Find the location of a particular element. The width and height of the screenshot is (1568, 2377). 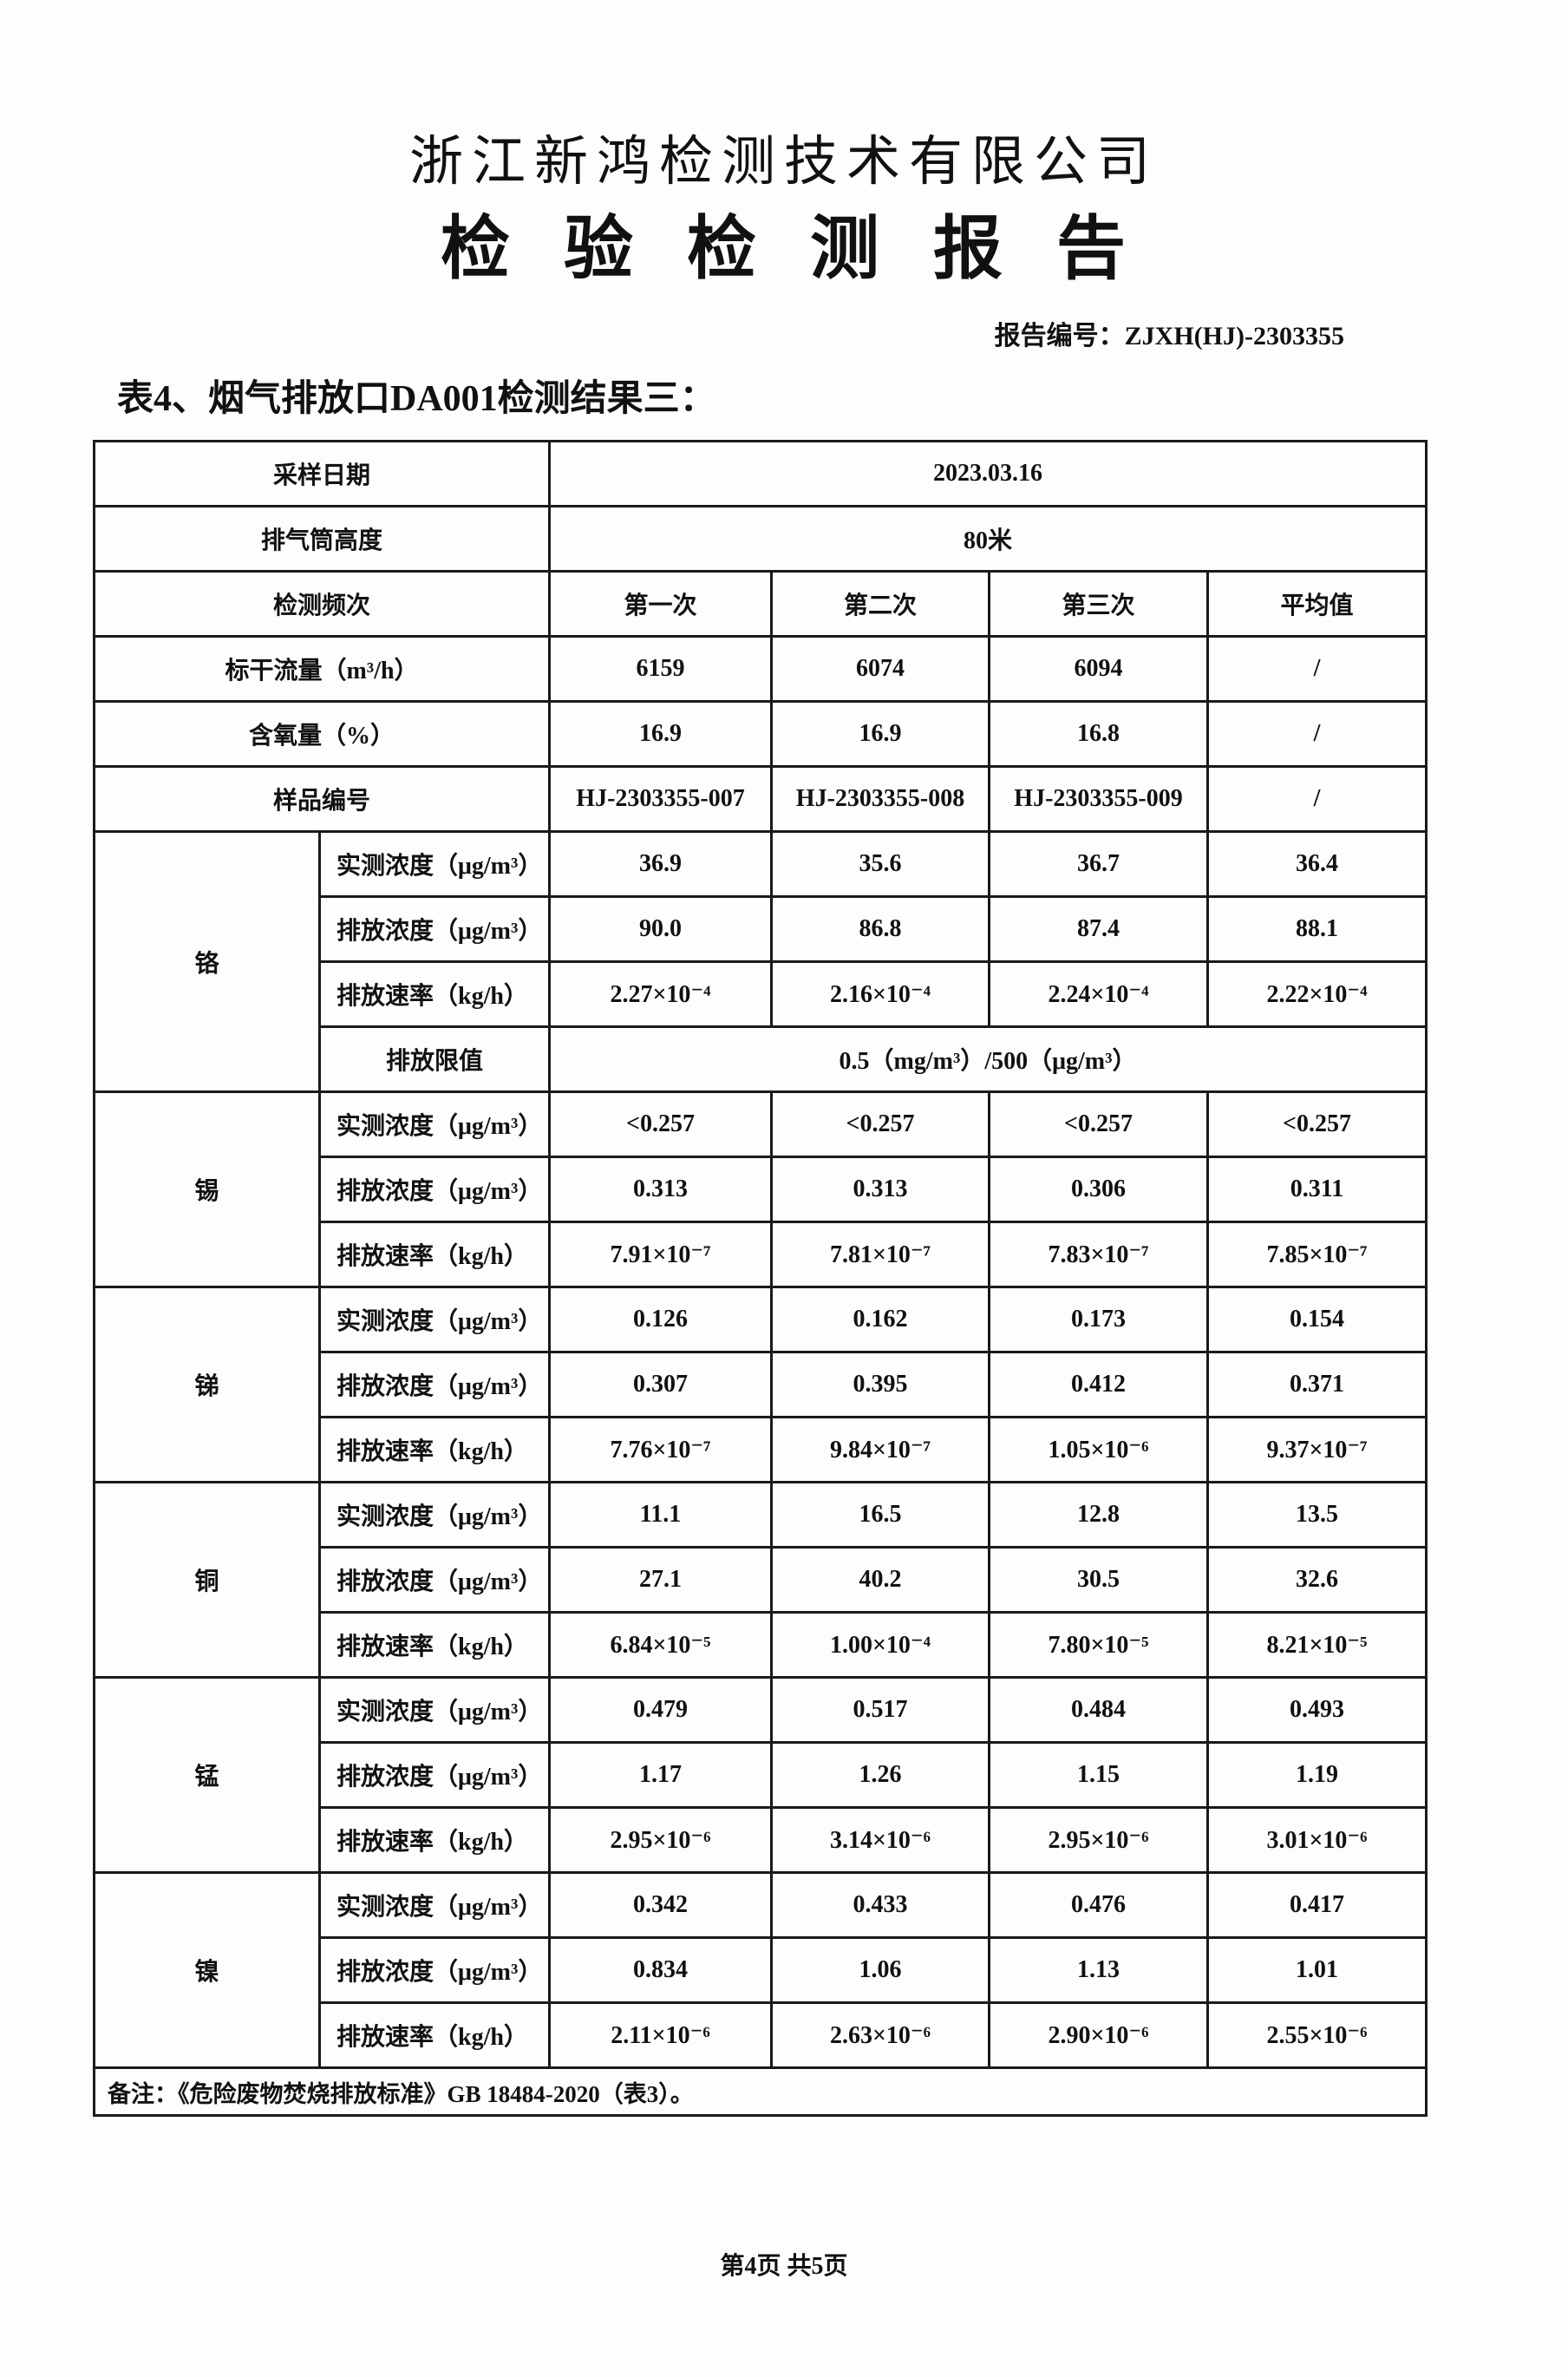

metal-row: 铜实测浓度（μg/m³） 11.1 16.5 12.8 13.5 is located at coordinates (761, 1580).